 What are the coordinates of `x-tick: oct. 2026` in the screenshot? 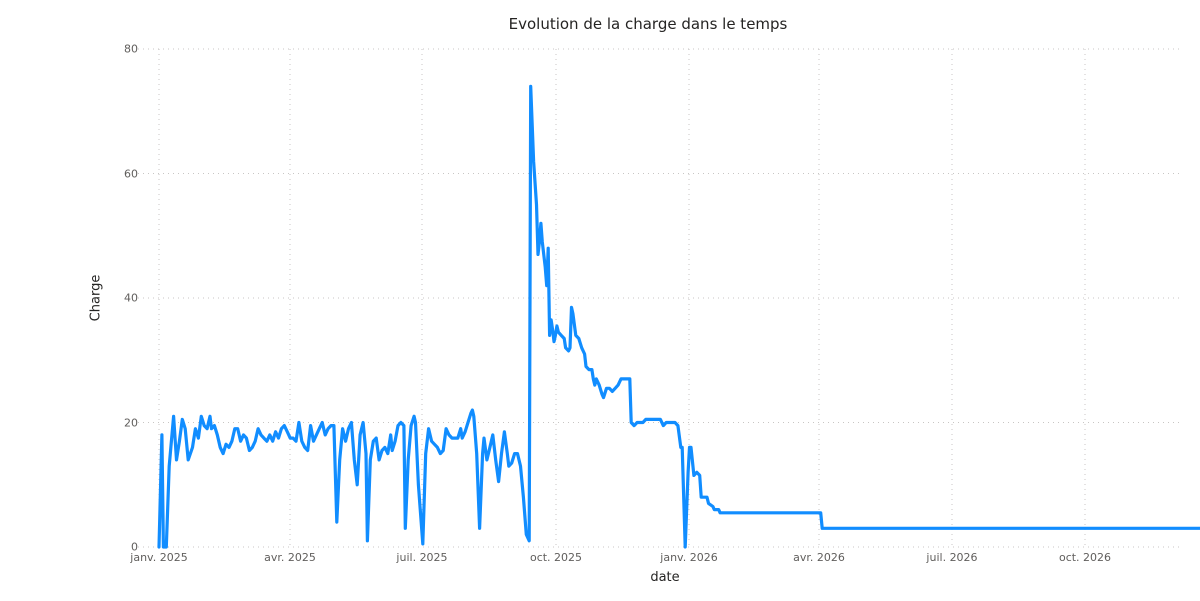 It's located at (1085, 557).